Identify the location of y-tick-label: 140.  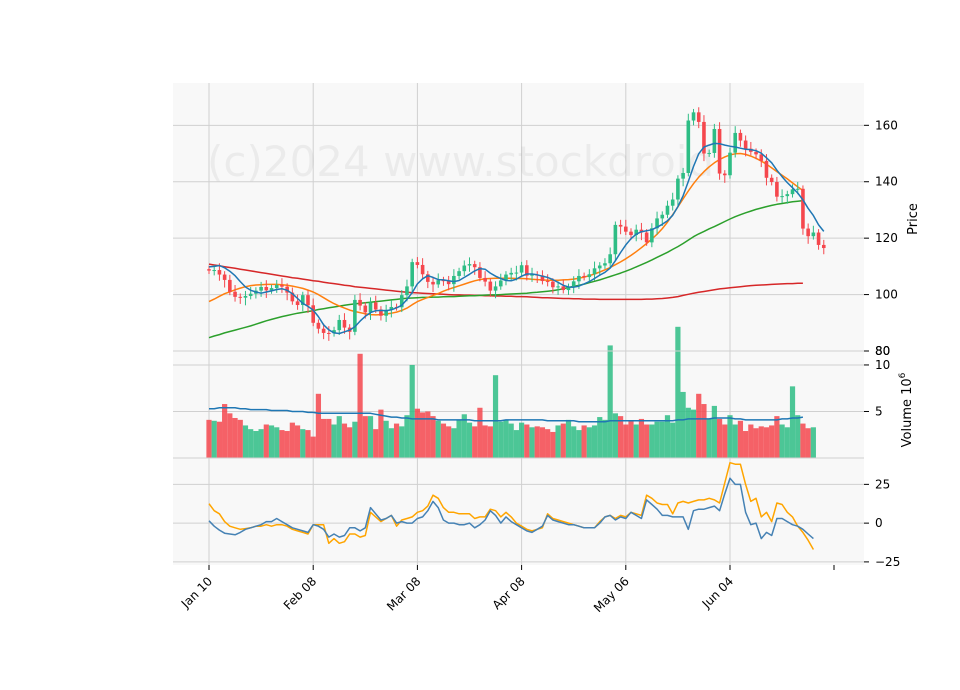
(886, 182).